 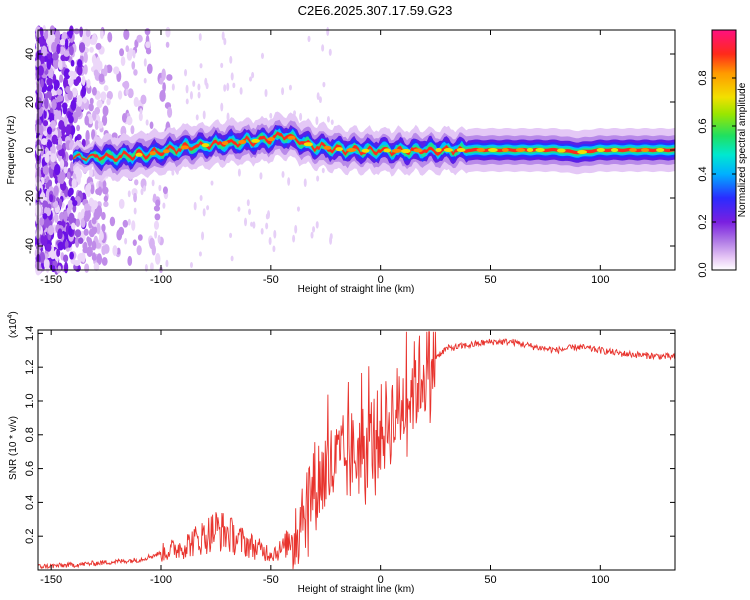 What do you see at coordinates (30, 468) in the screenshot?
I see `y-tick-label: 0.6` at bounding box center [30, 468].